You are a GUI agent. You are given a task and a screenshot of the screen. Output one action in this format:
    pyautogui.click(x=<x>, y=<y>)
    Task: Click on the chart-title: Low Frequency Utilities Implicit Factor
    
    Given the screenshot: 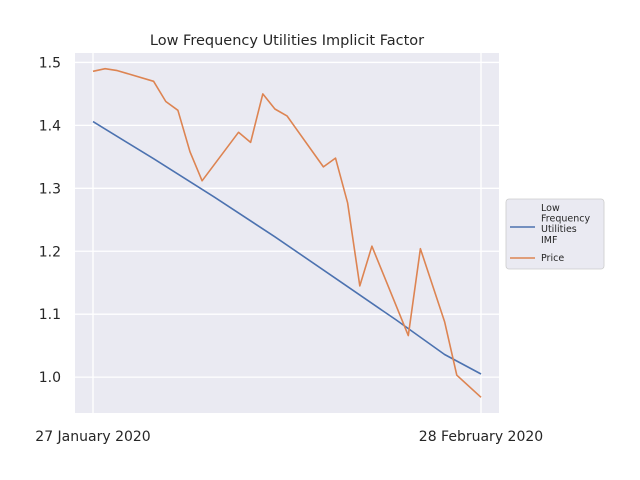 What is the action you would take?
    pyautogui.click(x=287, y=41)
    